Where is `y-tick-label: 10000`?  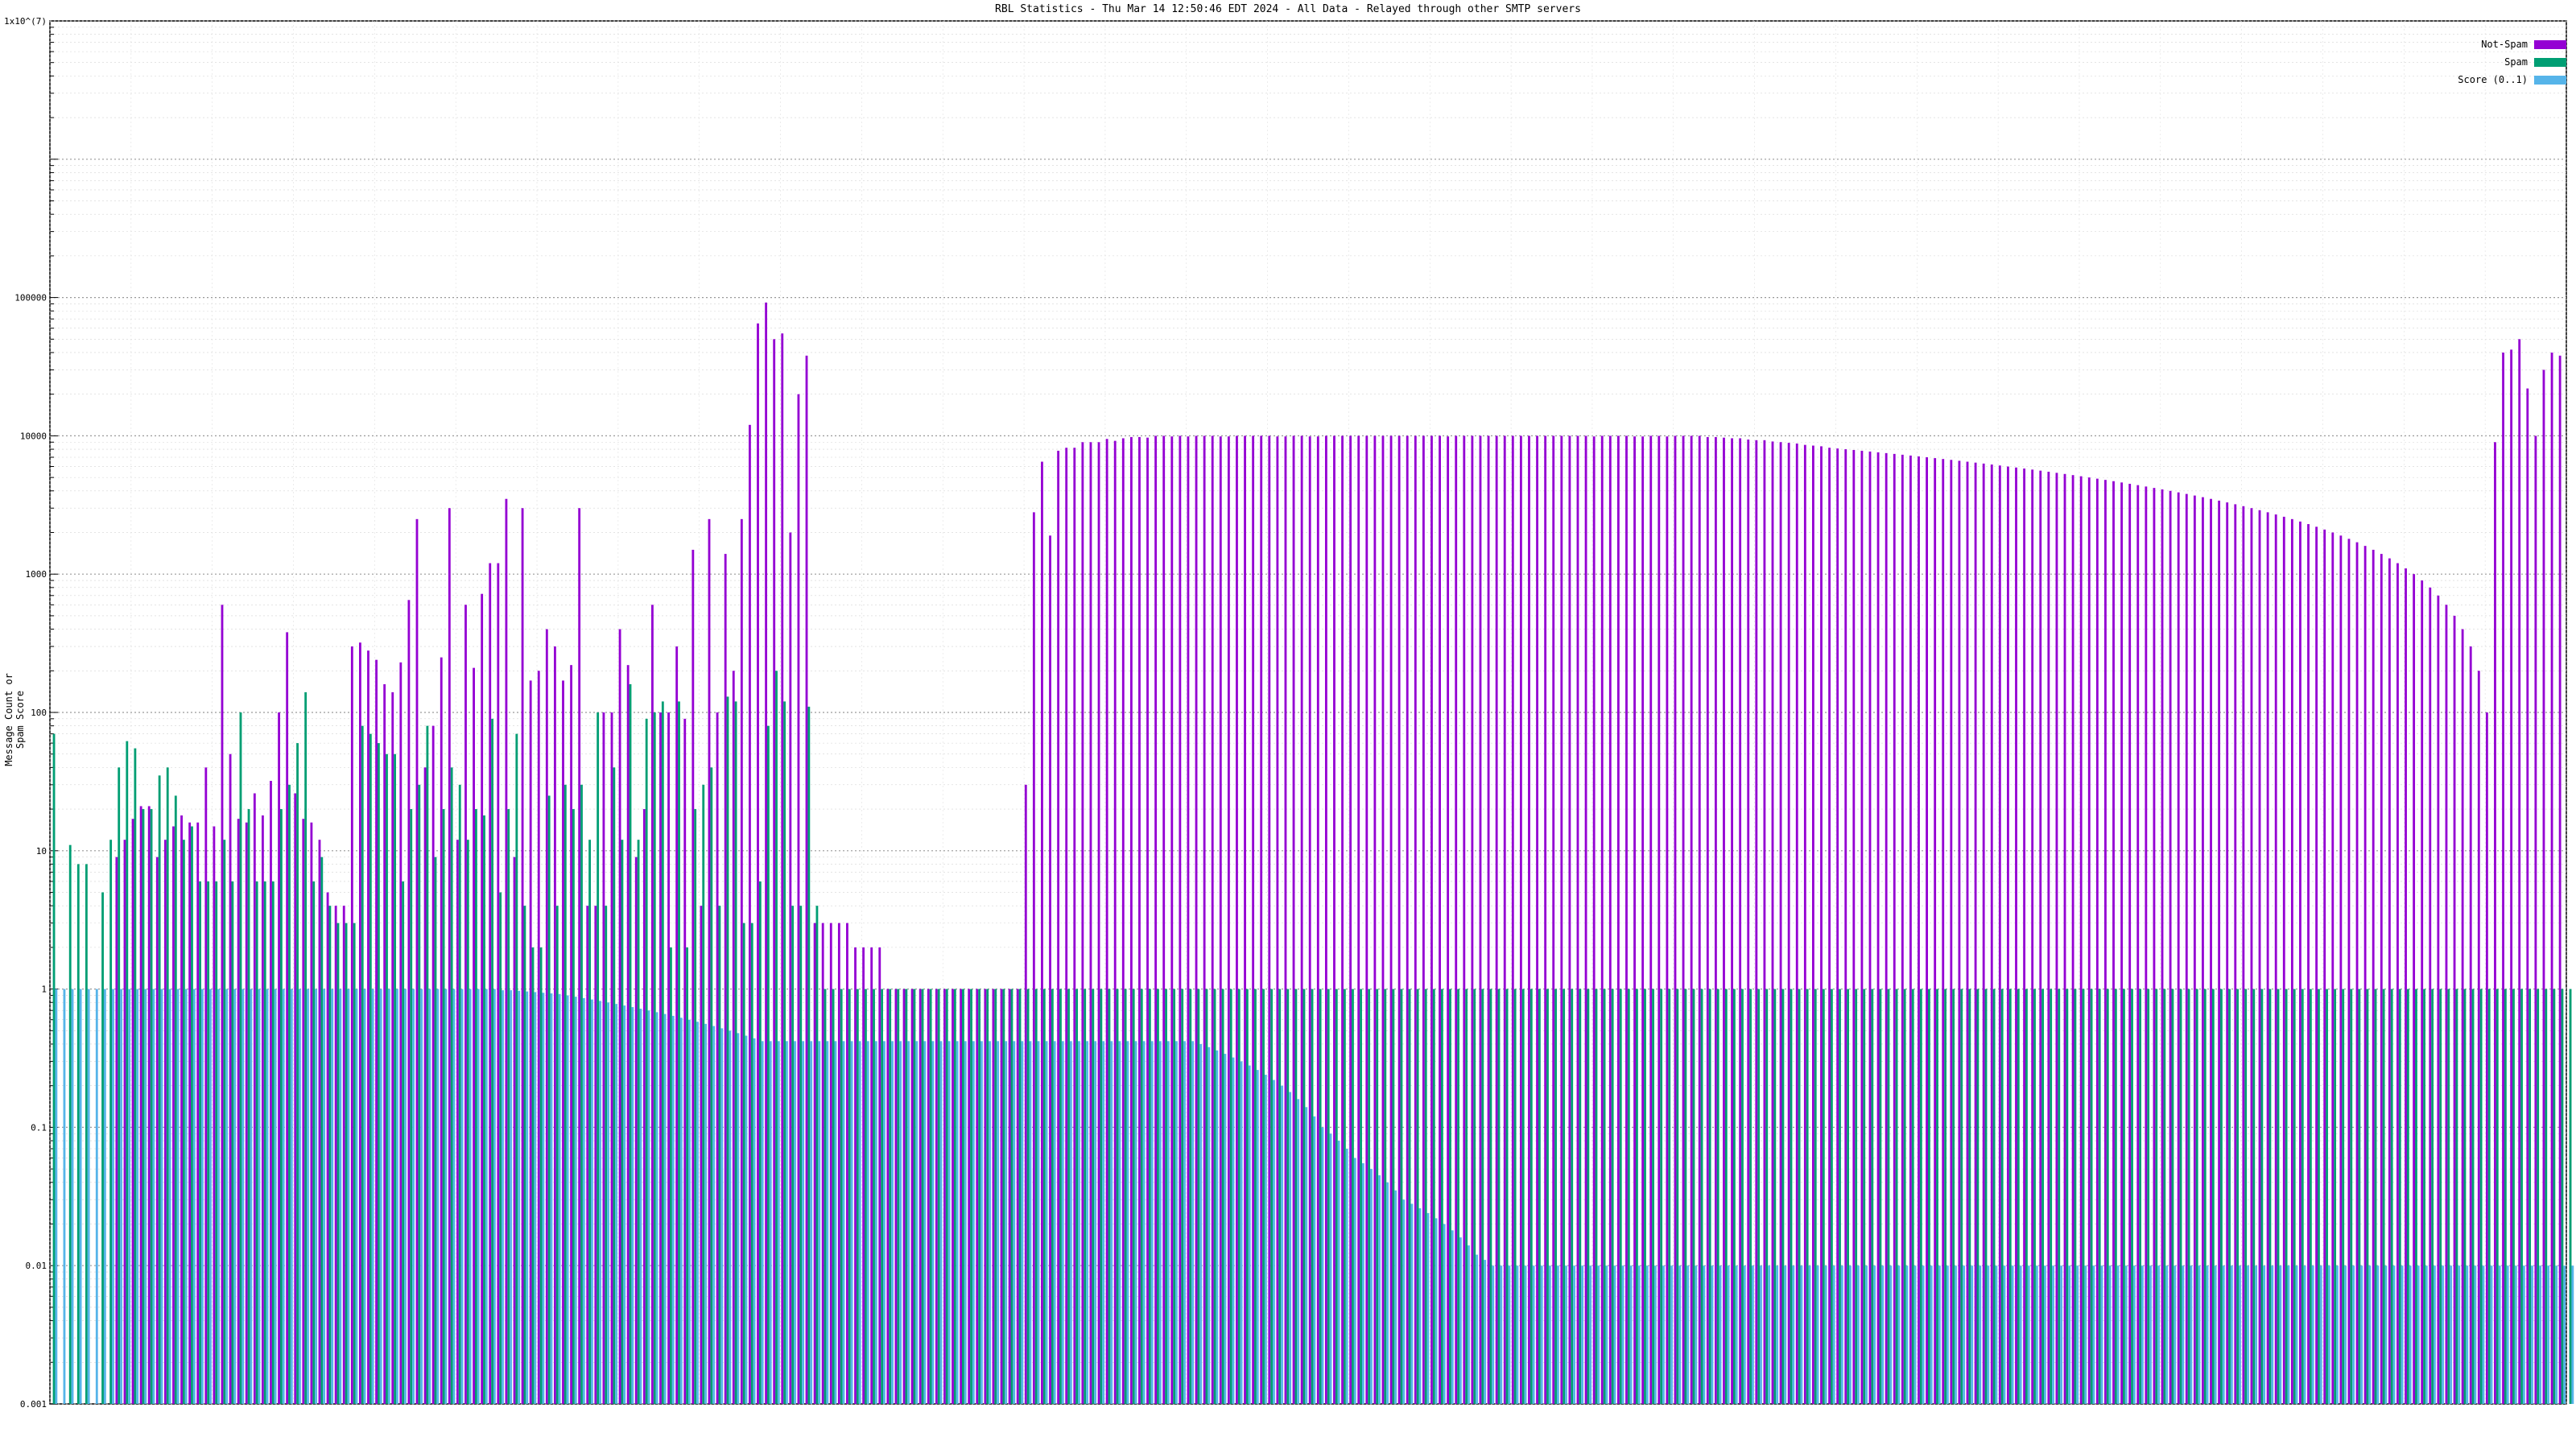
y-tick-label: 10000 is located at coordinates (33, 436).